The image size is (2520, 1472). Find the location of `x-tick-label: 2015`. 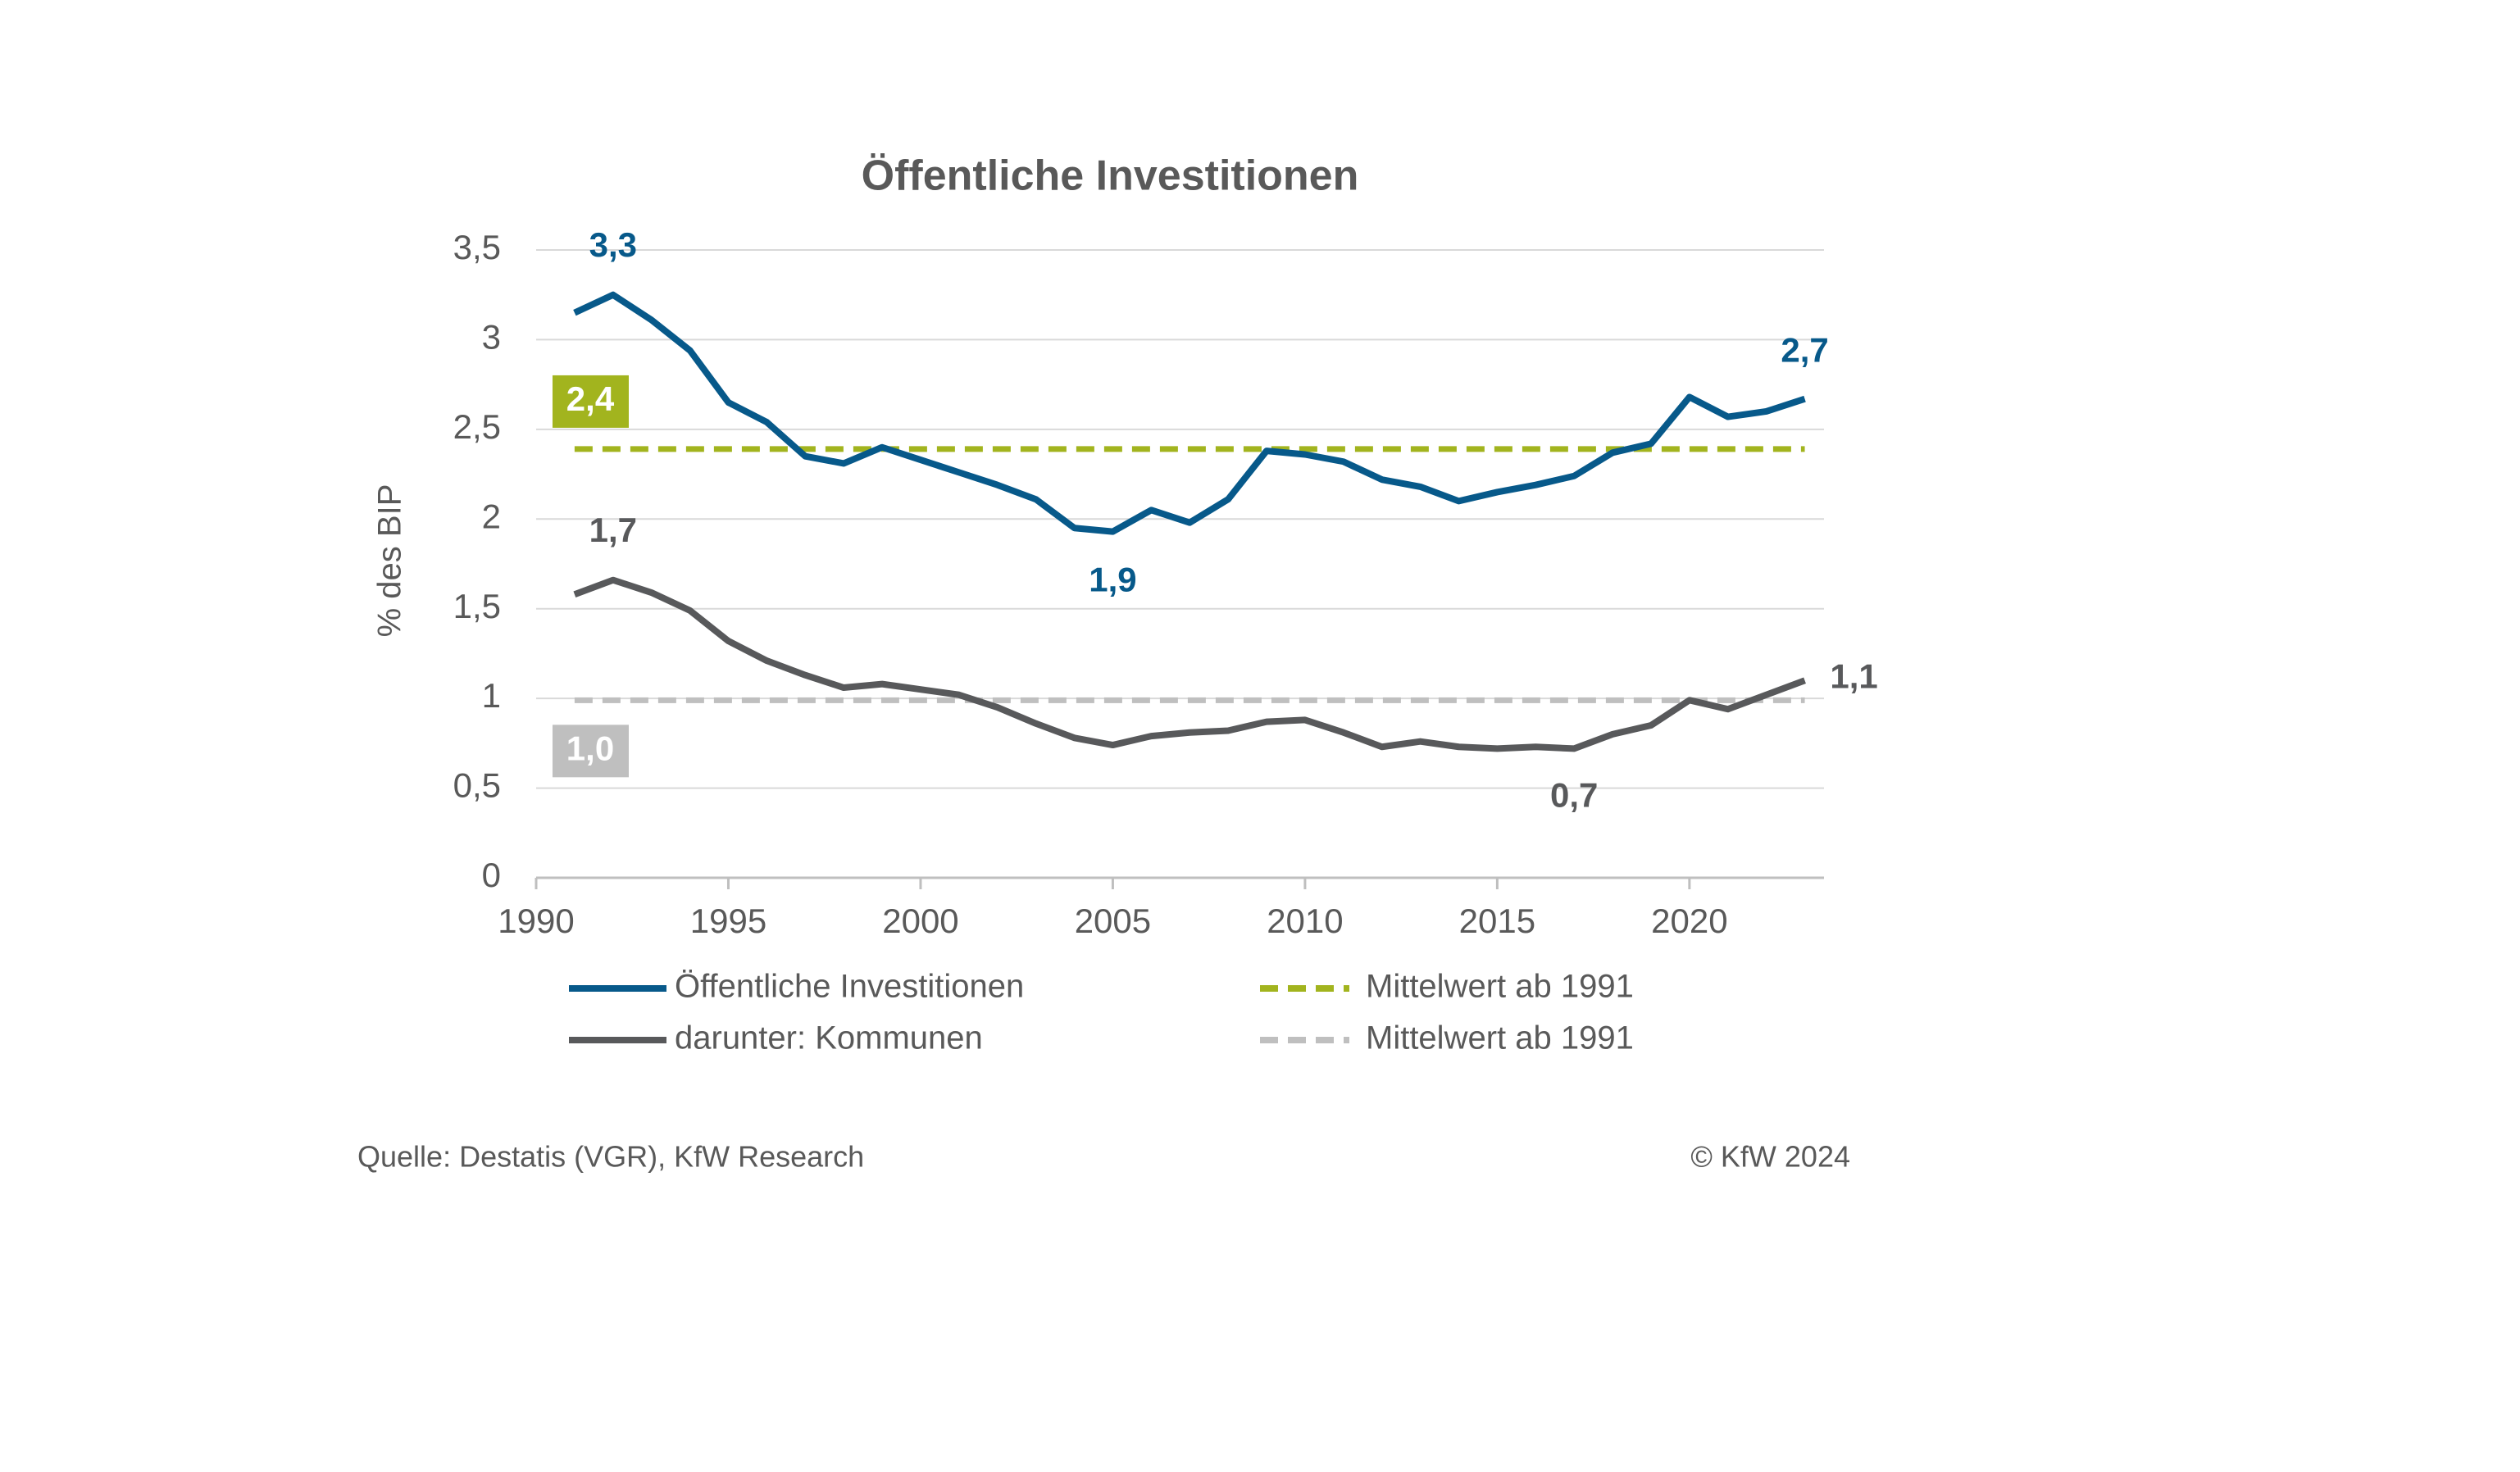

x-tick-label: 2015 is located at coordinates (1497, 921).